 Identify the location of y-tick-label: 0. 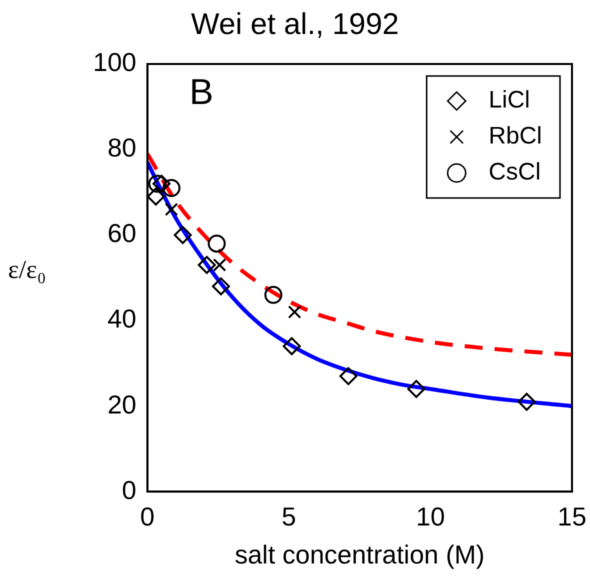
(129, 489).